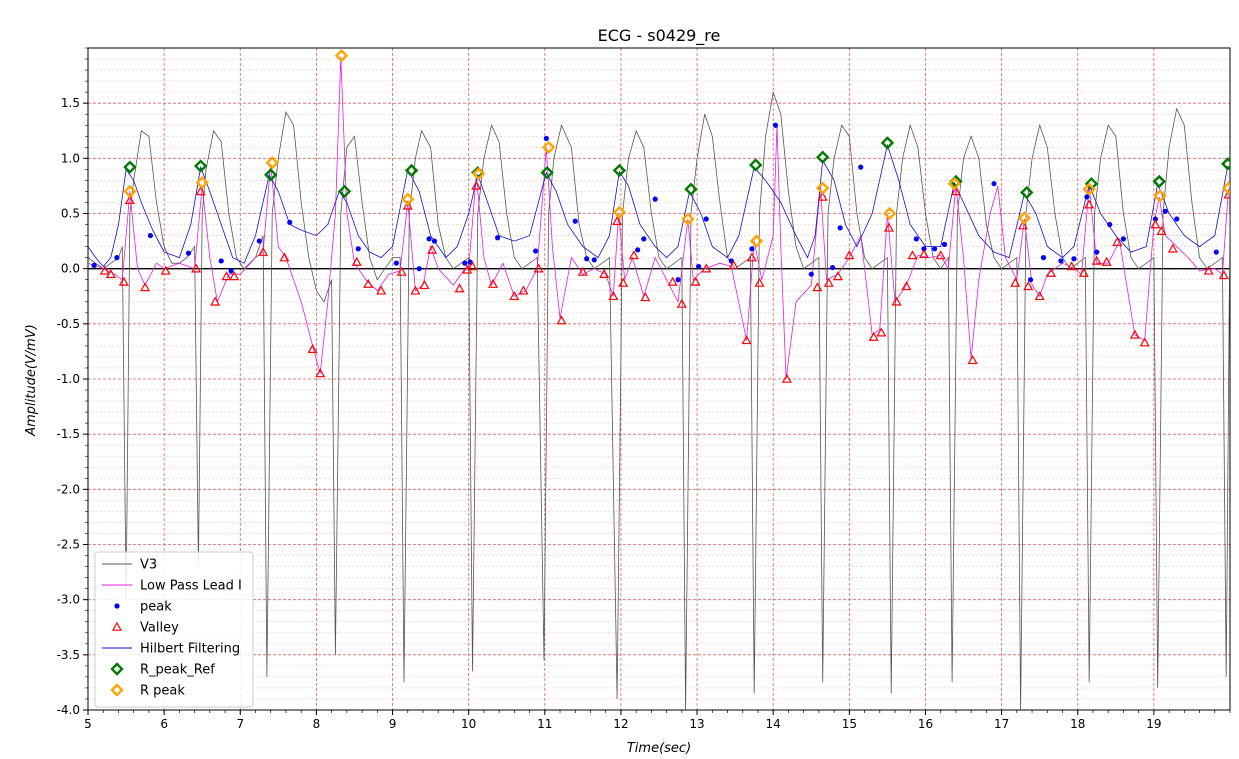  Describe the element at coordinates (659, 748) in the screenshot. I see `x-axis-label: Time(sec)` at that location.